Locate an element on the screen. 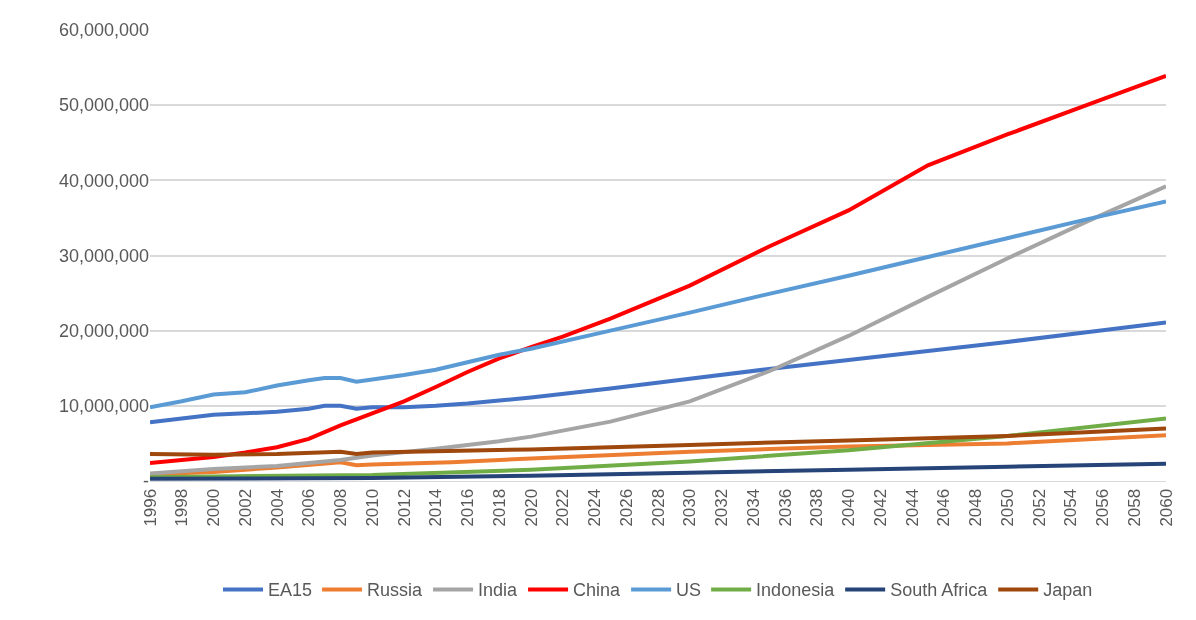 Image resolution: width=1196 pixels, height=620 pixels. x-tick-label: 2024 is located at coordinates (595, 507).